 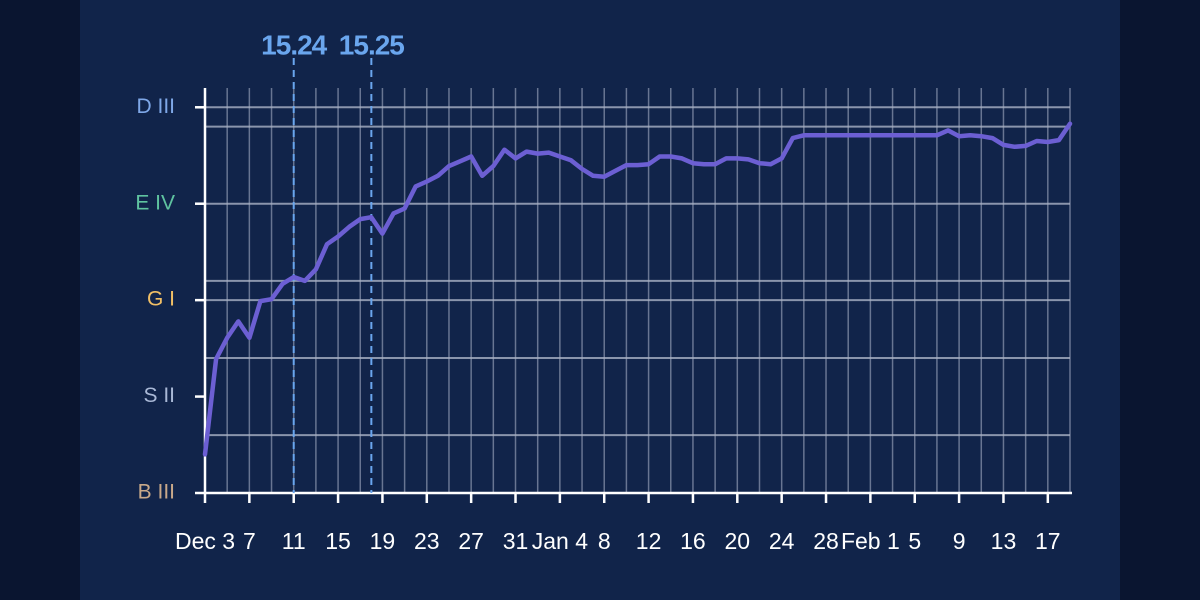 I want to click on x-tick-label: Jan 4, so click(x=560, y=541).